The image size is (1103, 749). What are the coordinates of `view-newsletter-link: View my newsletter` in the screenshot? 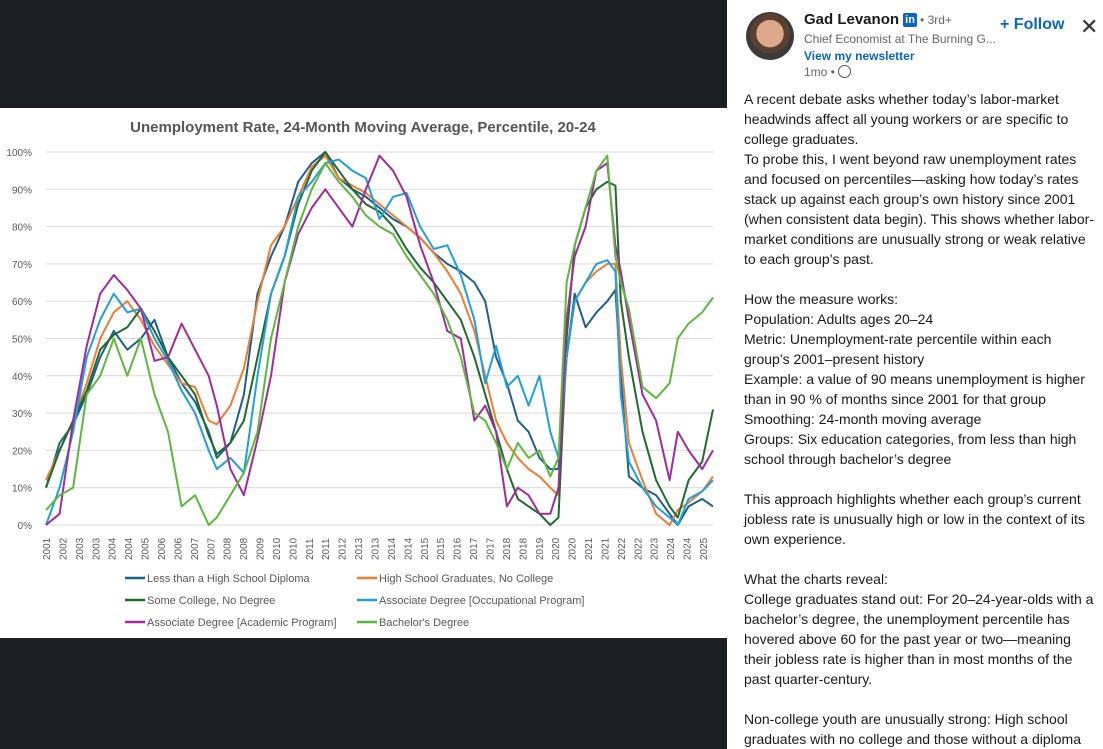 It's located at (859, 56).